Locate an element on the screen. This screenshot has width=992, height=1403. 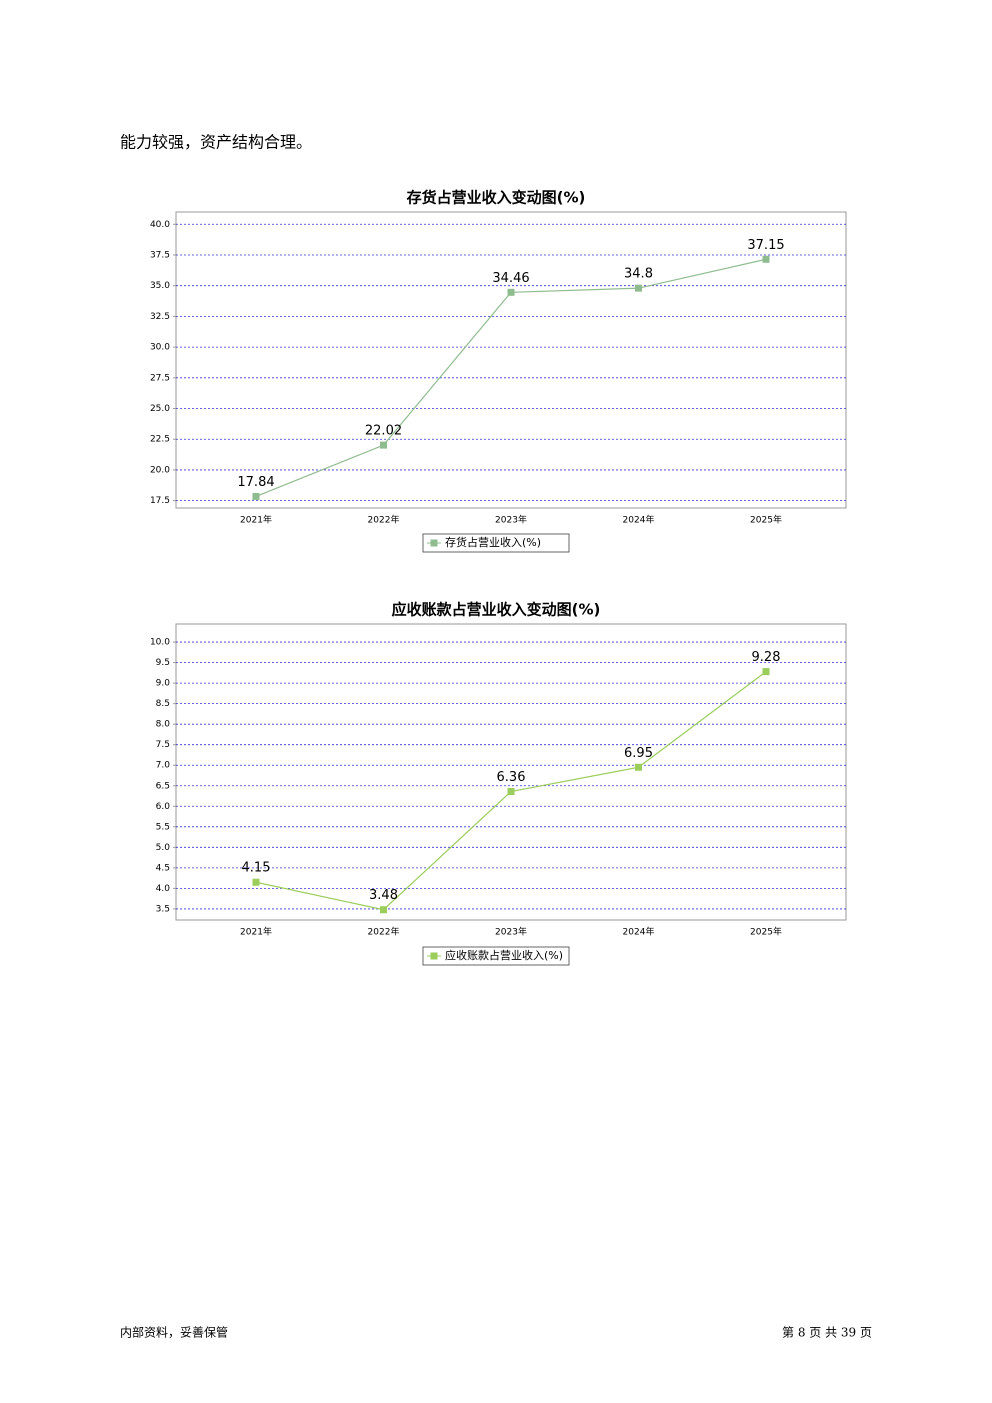
y-tick-label: 10.0 is located at coordinates (160, 643).